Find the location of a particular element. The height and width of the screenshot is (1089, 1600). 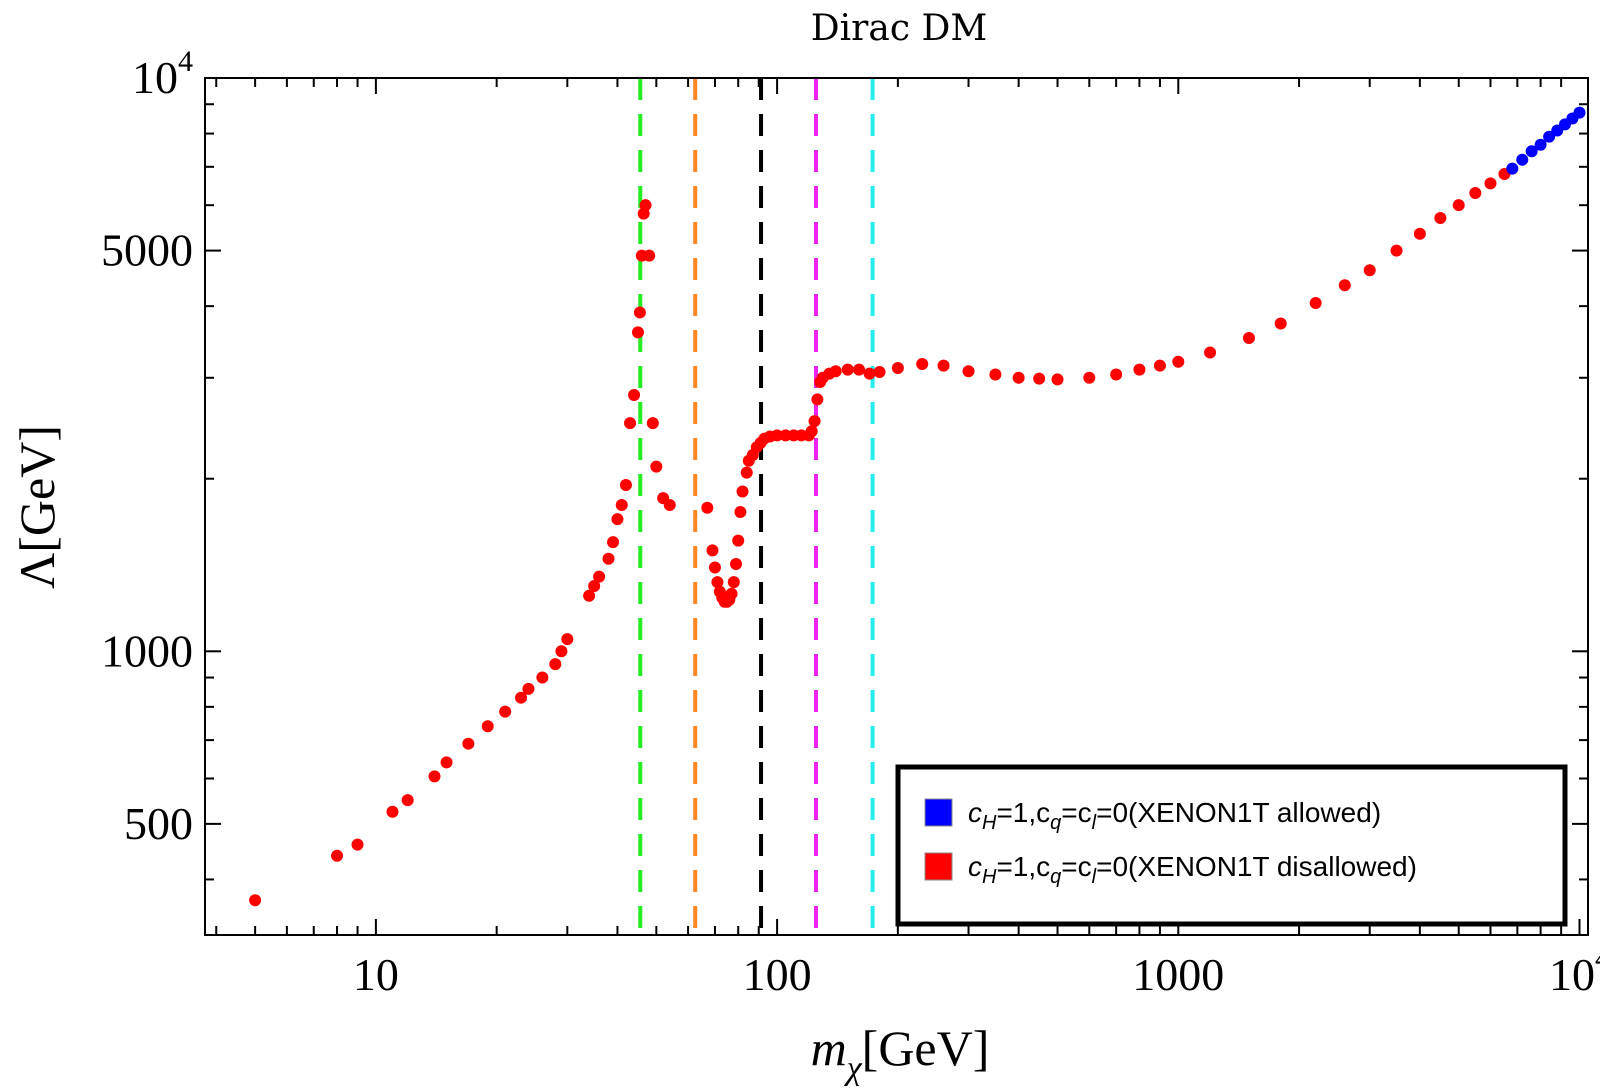

chart-title: Dirac DM is located at coordinates (899, 28).